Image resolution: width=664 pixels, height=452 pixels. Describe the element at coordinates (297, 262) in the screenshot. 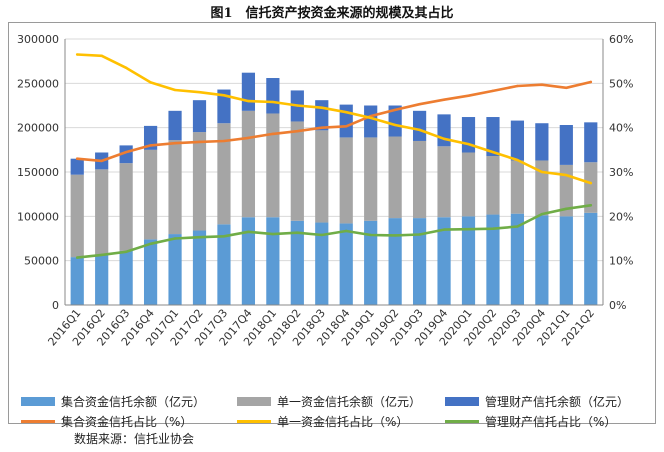

I see `bar-jihe-2018Q2` at that location.